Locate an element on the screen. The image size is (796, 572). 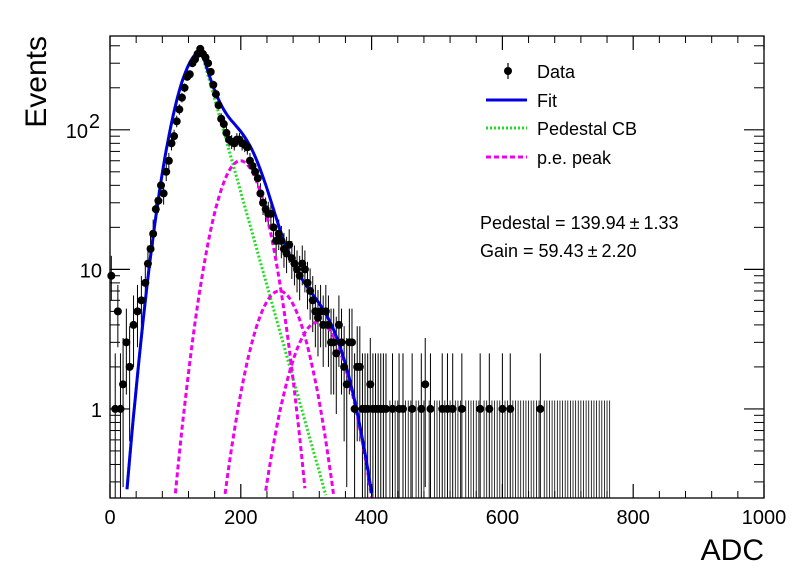
gain-err: 2.20 is located at coordinates (618, 251).